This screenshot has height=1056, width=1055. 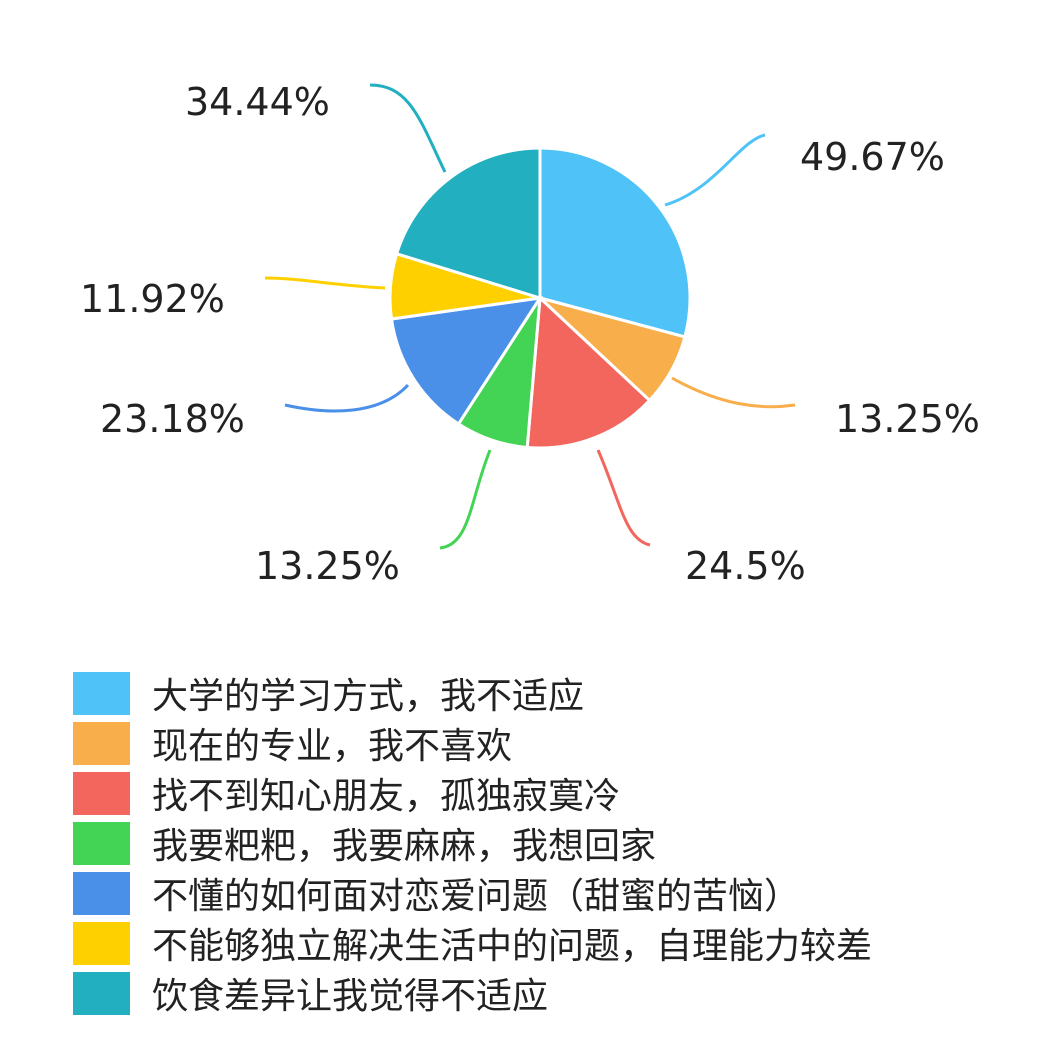 I want to click on legend-item: 不能够独立解决生活中的问题，自理能力较差, so click(x=472, y=943).